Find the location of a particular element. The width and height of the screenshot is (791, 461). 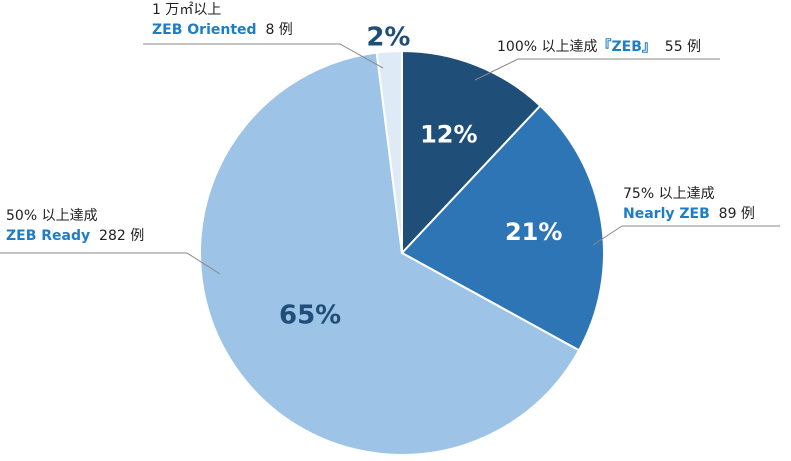

callout-nearly-zeb-text: 75% 以上達成 is located at coordinates (669, 194).